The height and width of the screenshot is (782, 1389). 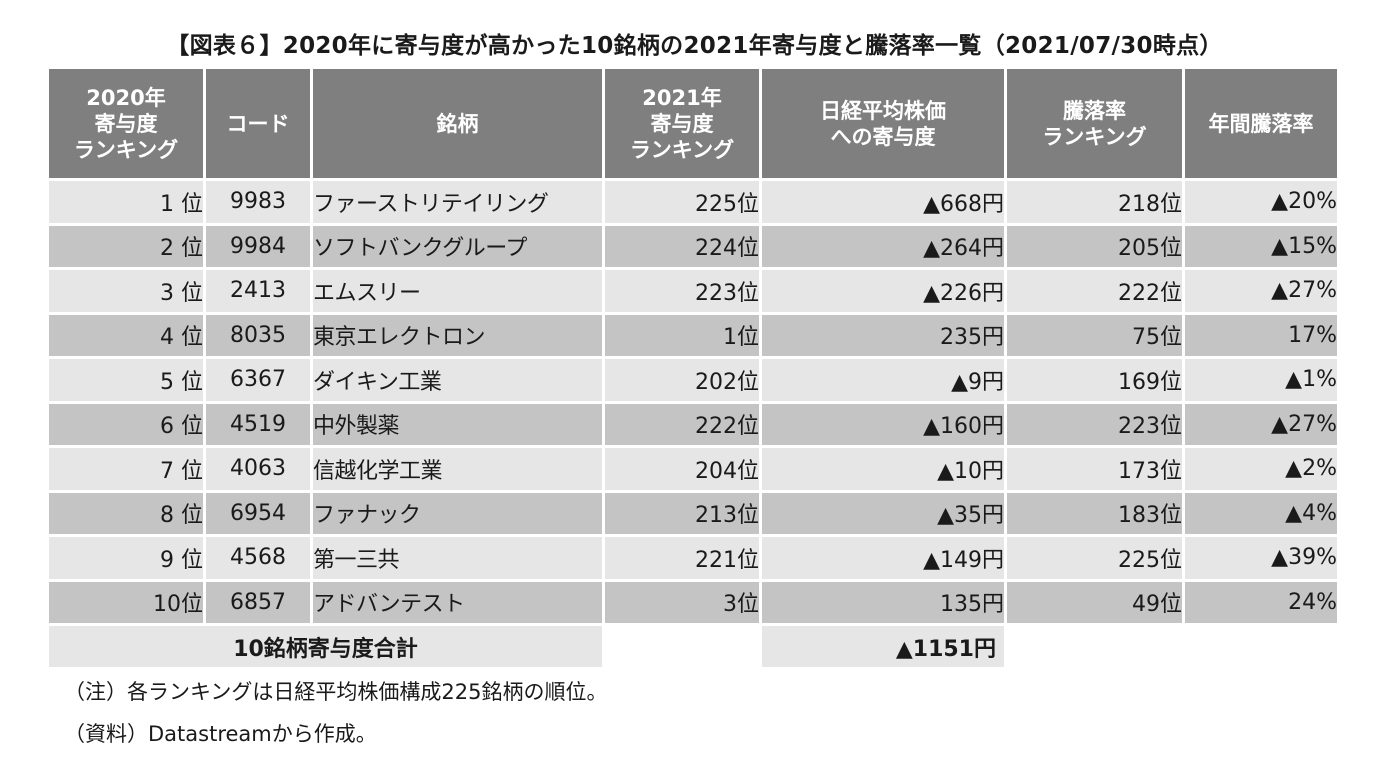 I want to click on footnote: （注）各ランキングは日経平均株価構成225銘柄の順位。, so click(x=336, y=692).